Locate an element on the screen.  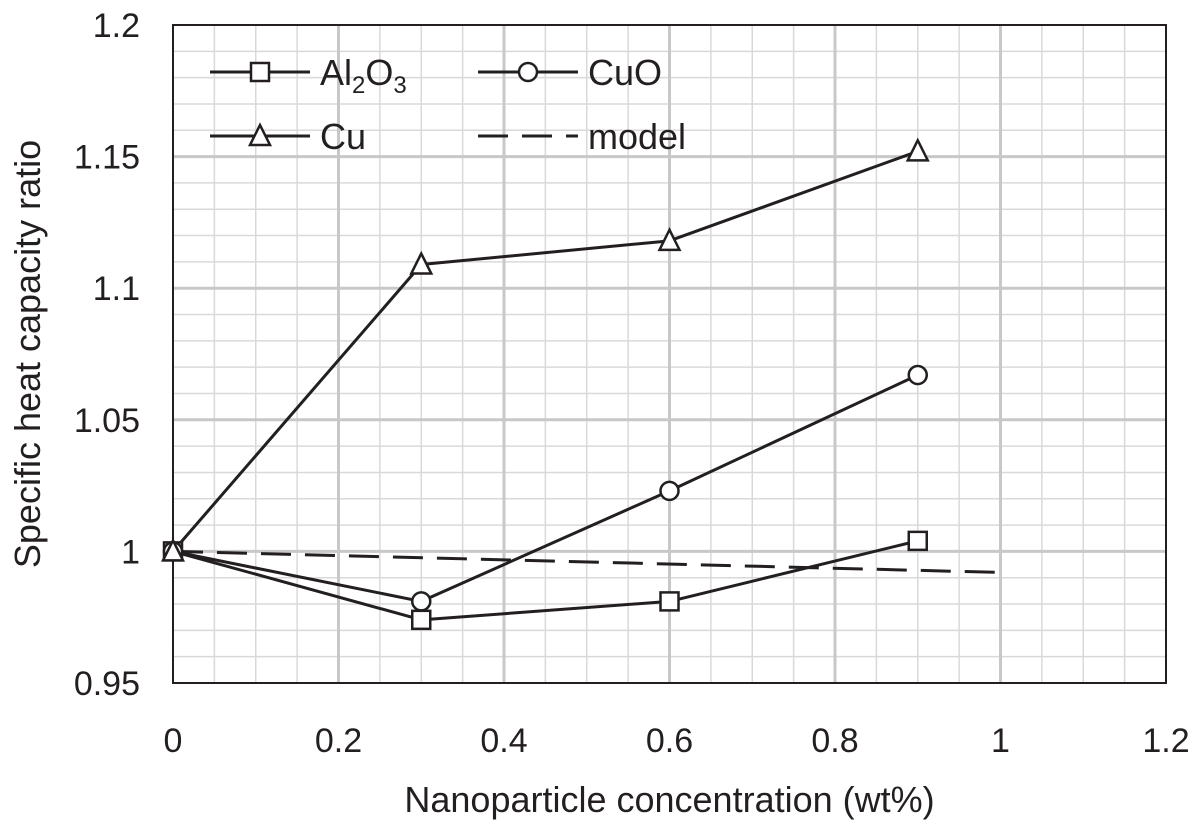
legend-label-cu: Cu is located at coordinates (343, 136).